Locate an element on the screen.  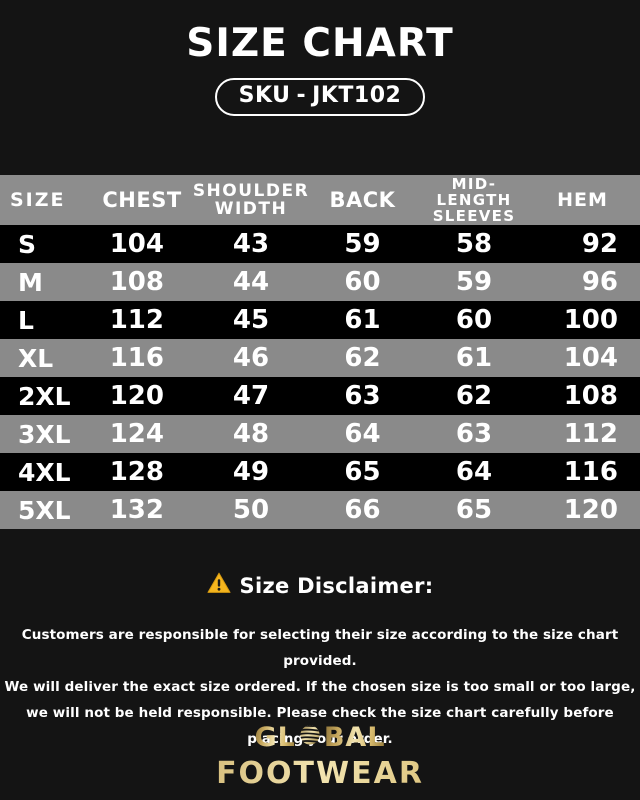
cell-mid: 59 is located at coordinates (474, 282).